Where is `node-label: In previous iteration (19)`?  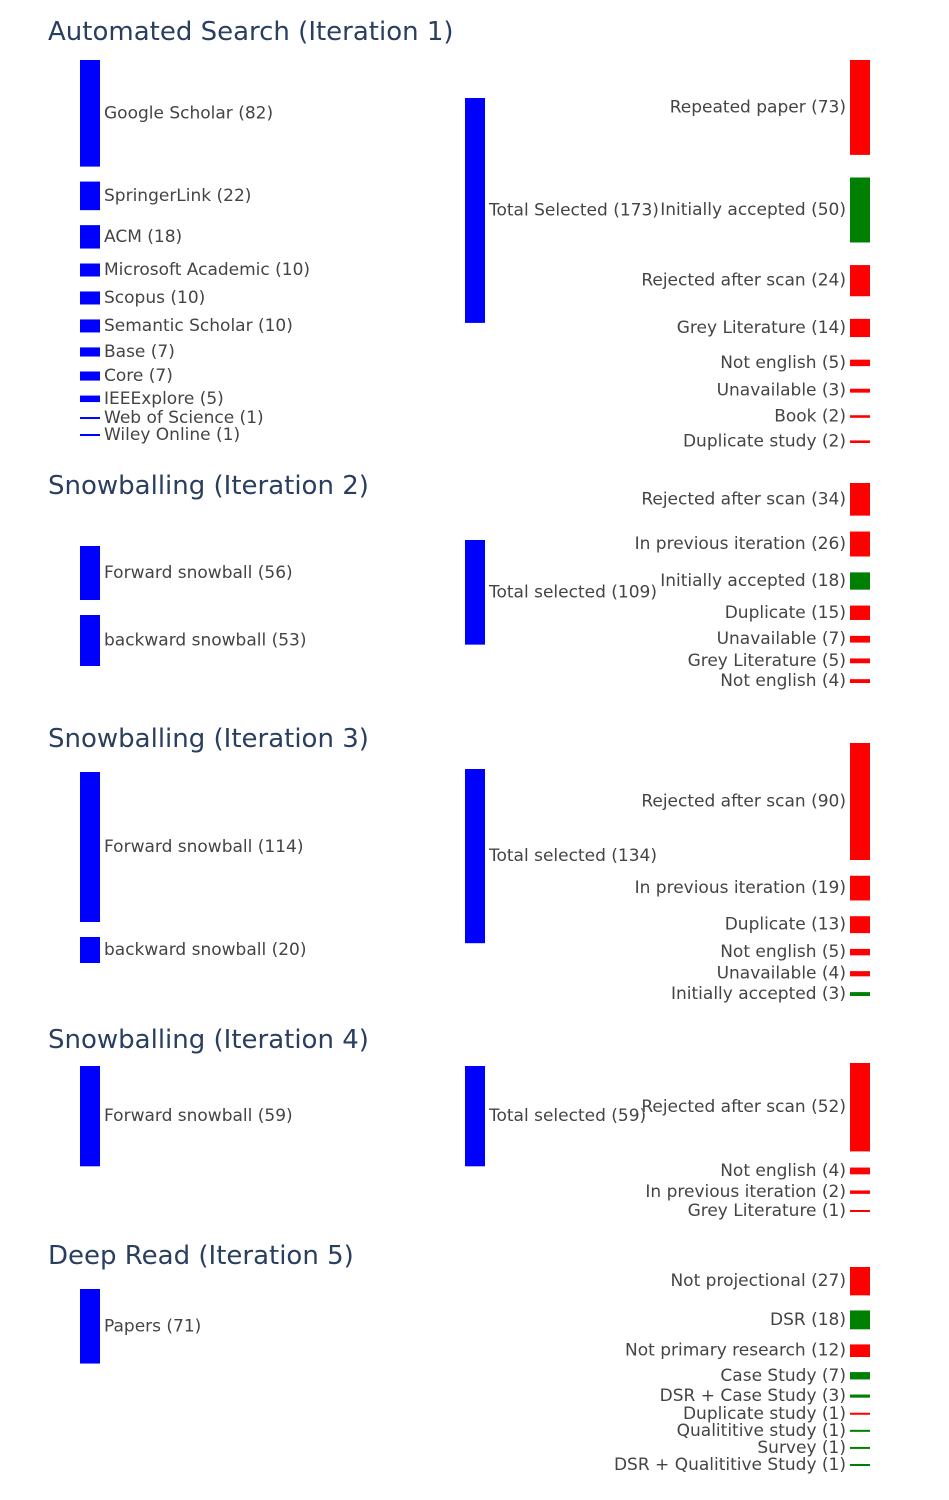 node-label: In previous iteration (19) is located at coordinates (740, 888).